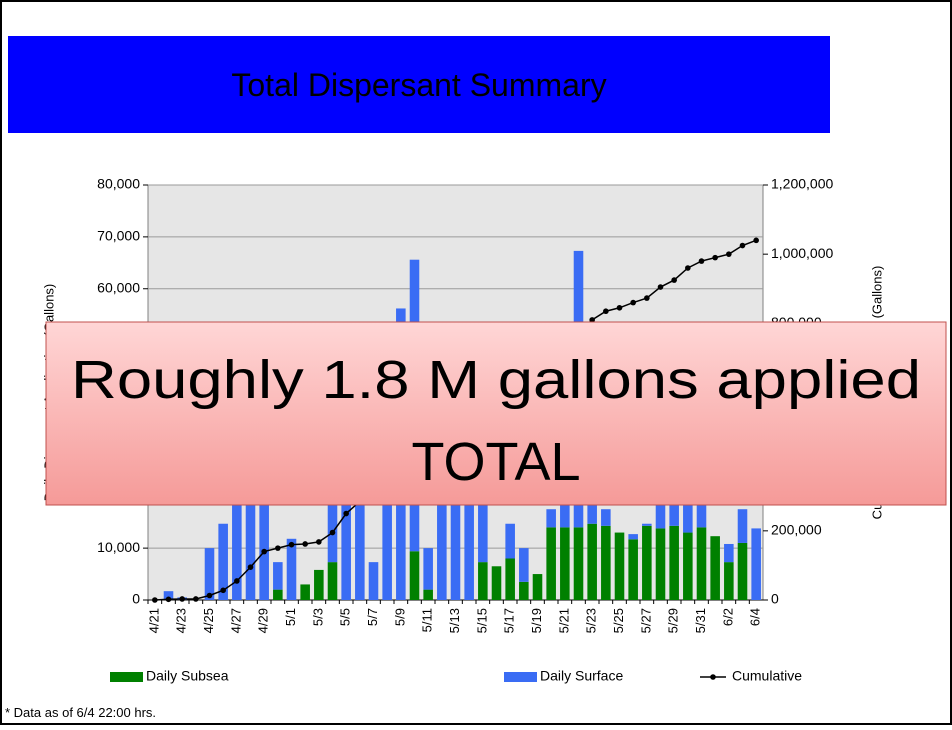  What do you see at coordinates (802, 253) in the screenshot?
I see `y2-tick-label: 1,000,000` at bounding box center [802, 253].